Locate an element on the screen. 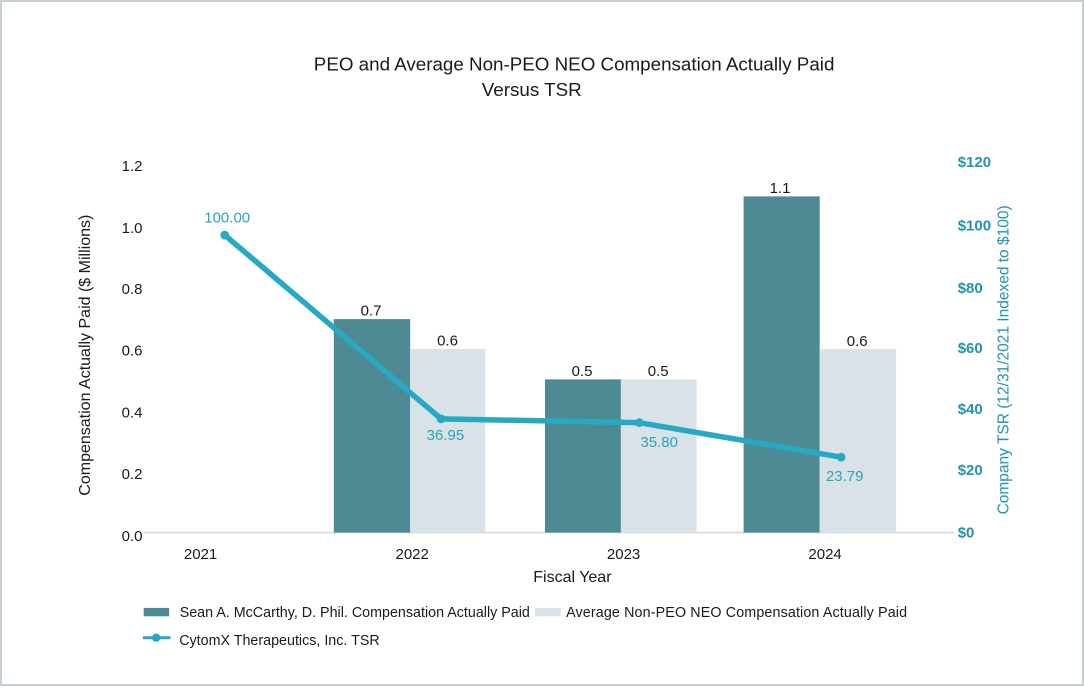  svg-text: 100.00 is located at coordinates (227, 217).